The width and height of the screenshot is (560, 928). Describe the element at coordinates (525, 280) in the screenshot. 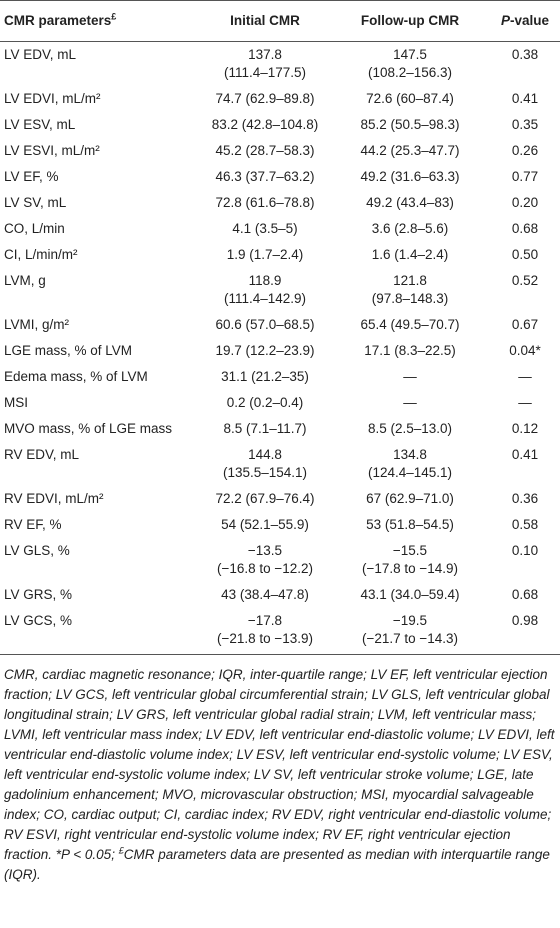

I see `table-cell: 0.52` at that location.